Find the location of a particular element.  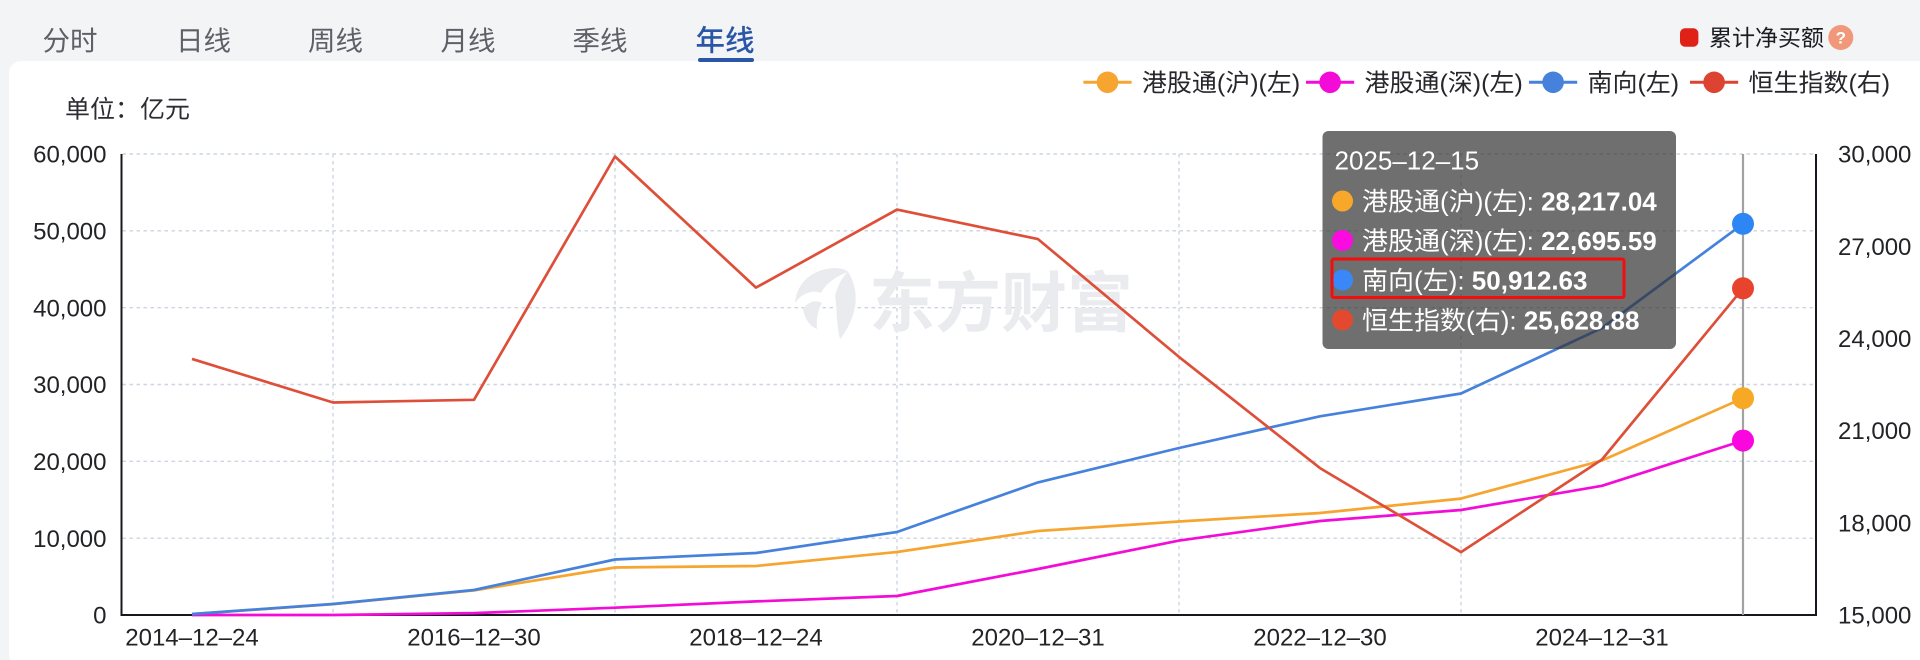

svg-text: 40,000 is located at coordinates (69, 308).